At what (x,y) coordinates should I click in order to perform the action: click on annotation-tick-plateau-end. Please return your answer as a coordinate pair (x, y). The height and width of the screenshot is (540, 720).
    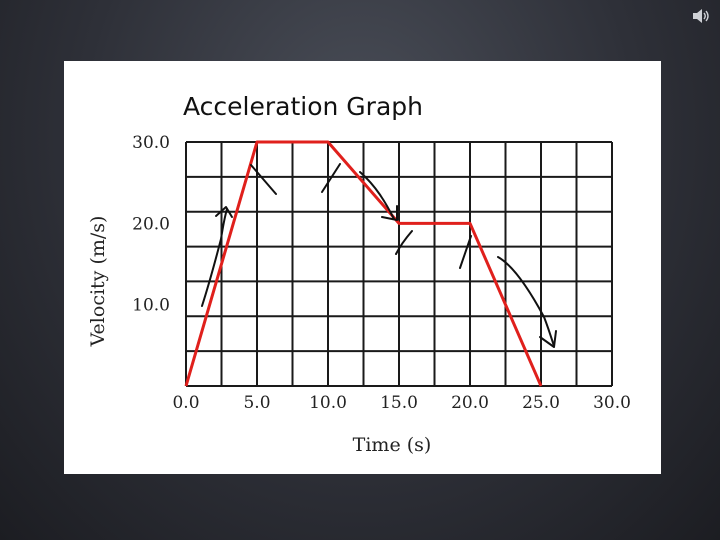
    Looking at the image, I should click on (465, 252).